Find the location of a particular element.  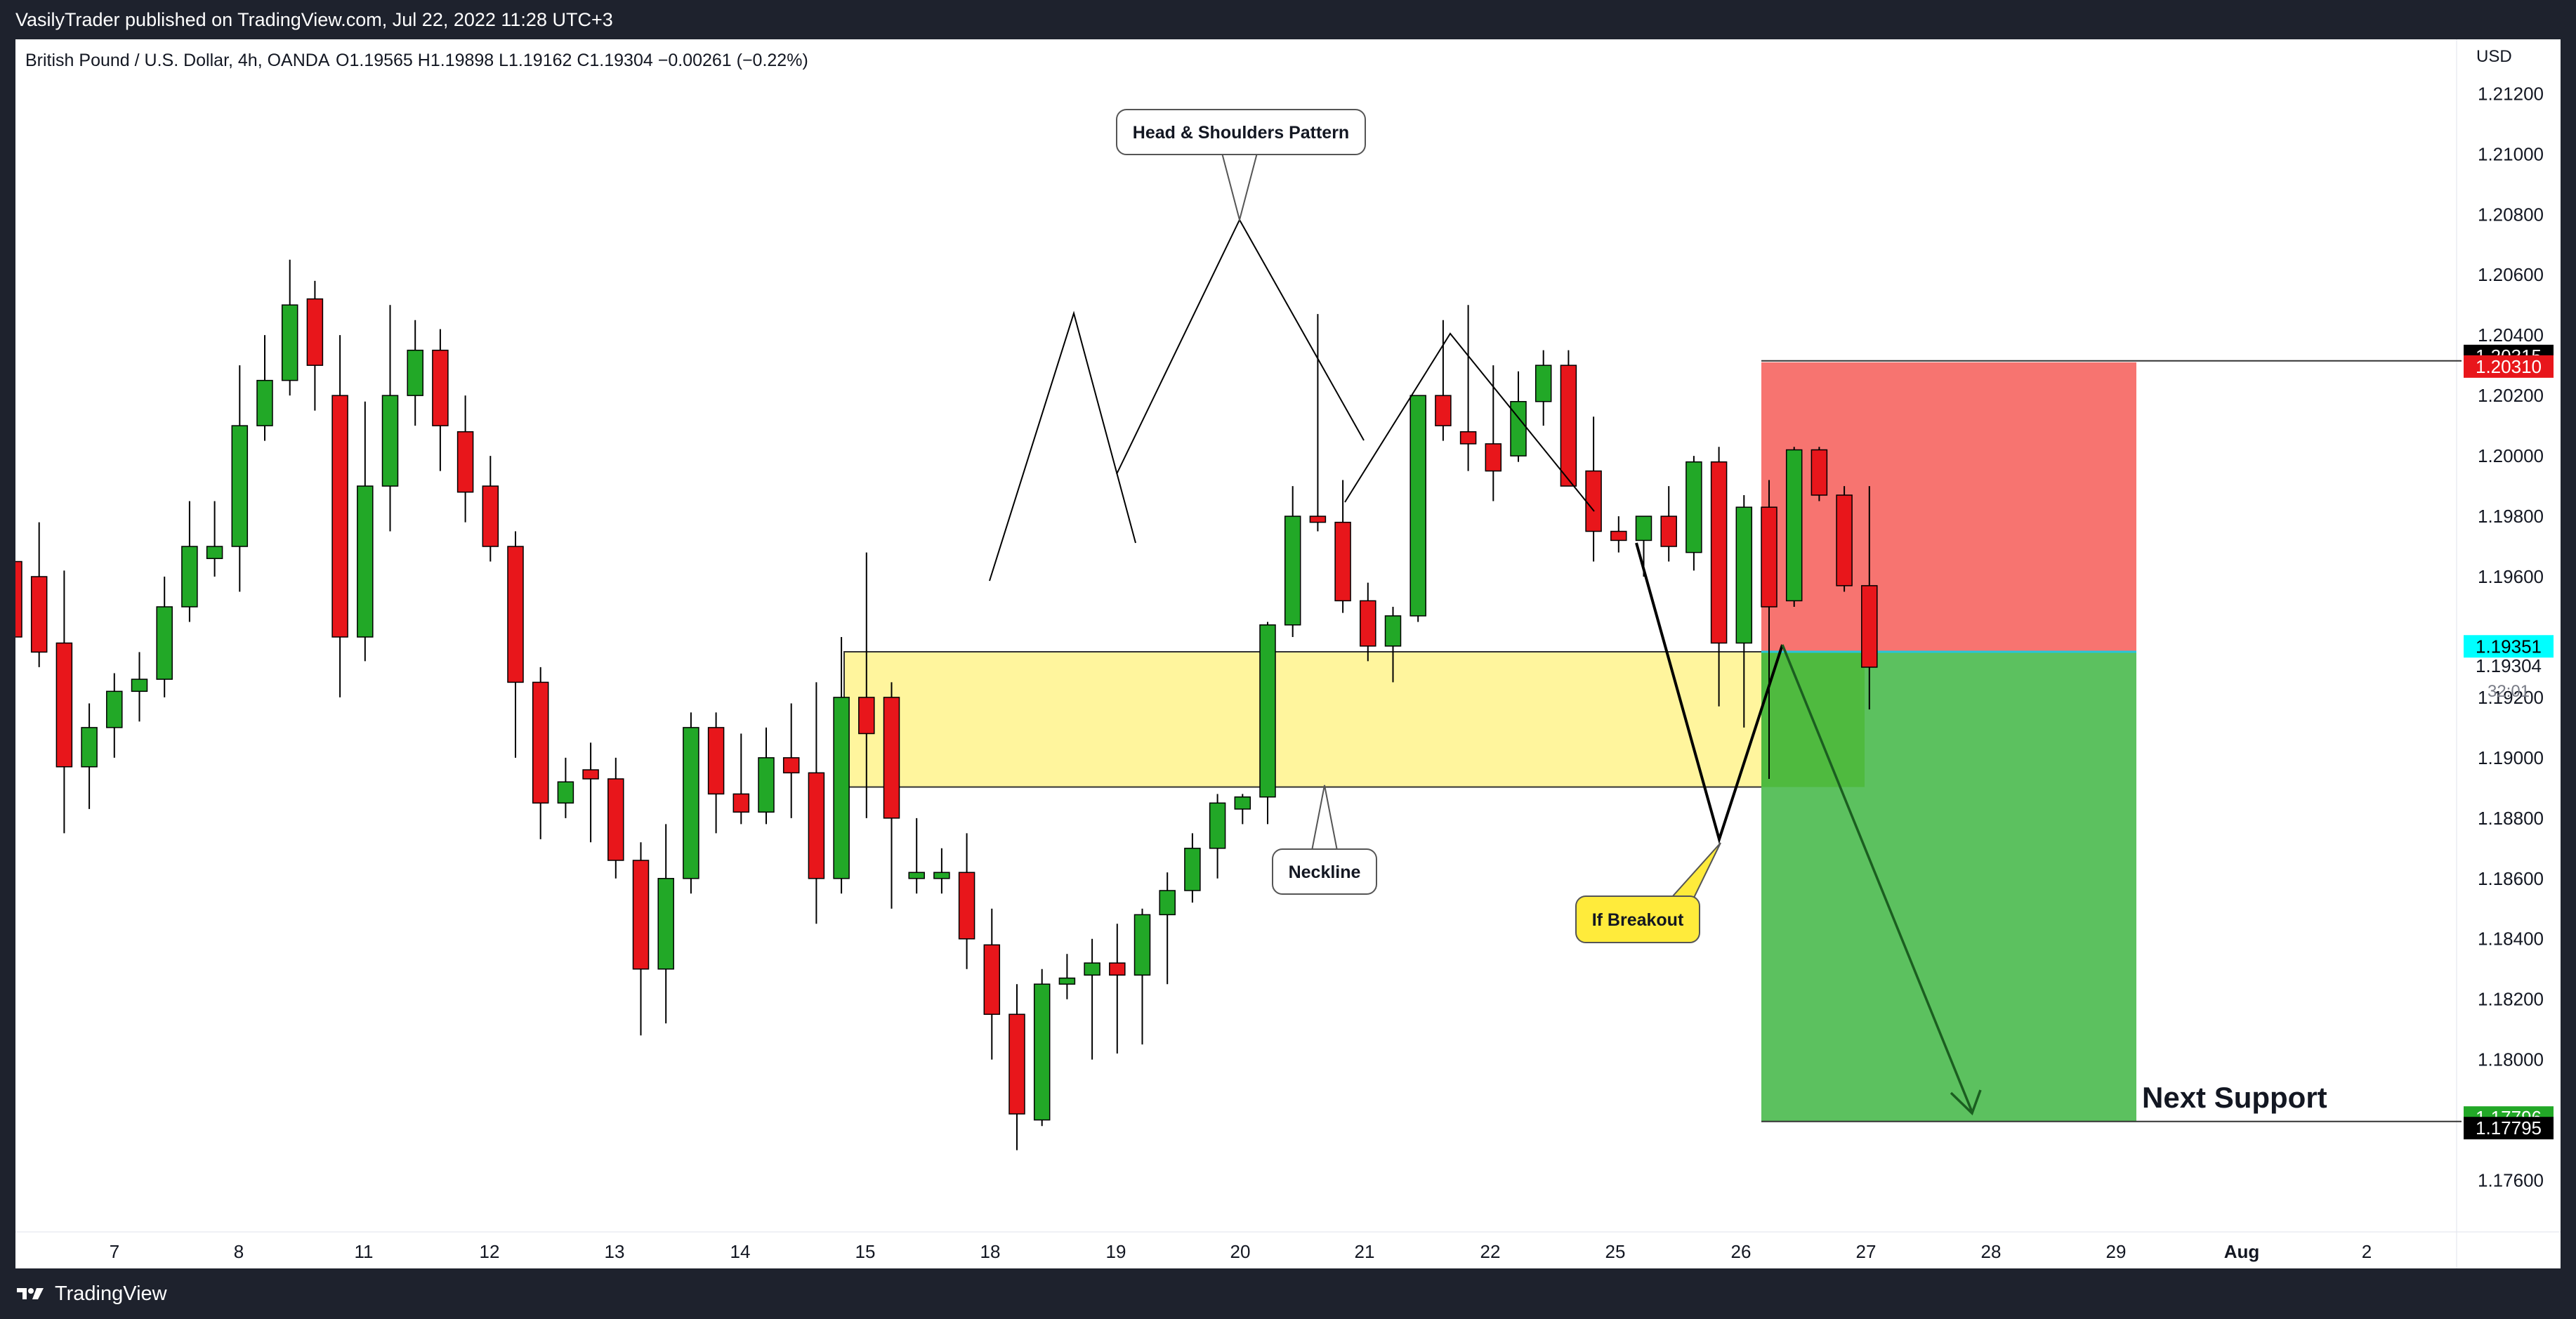

y-tick-label: 1.20600 is located at coordinates (2511, 274).